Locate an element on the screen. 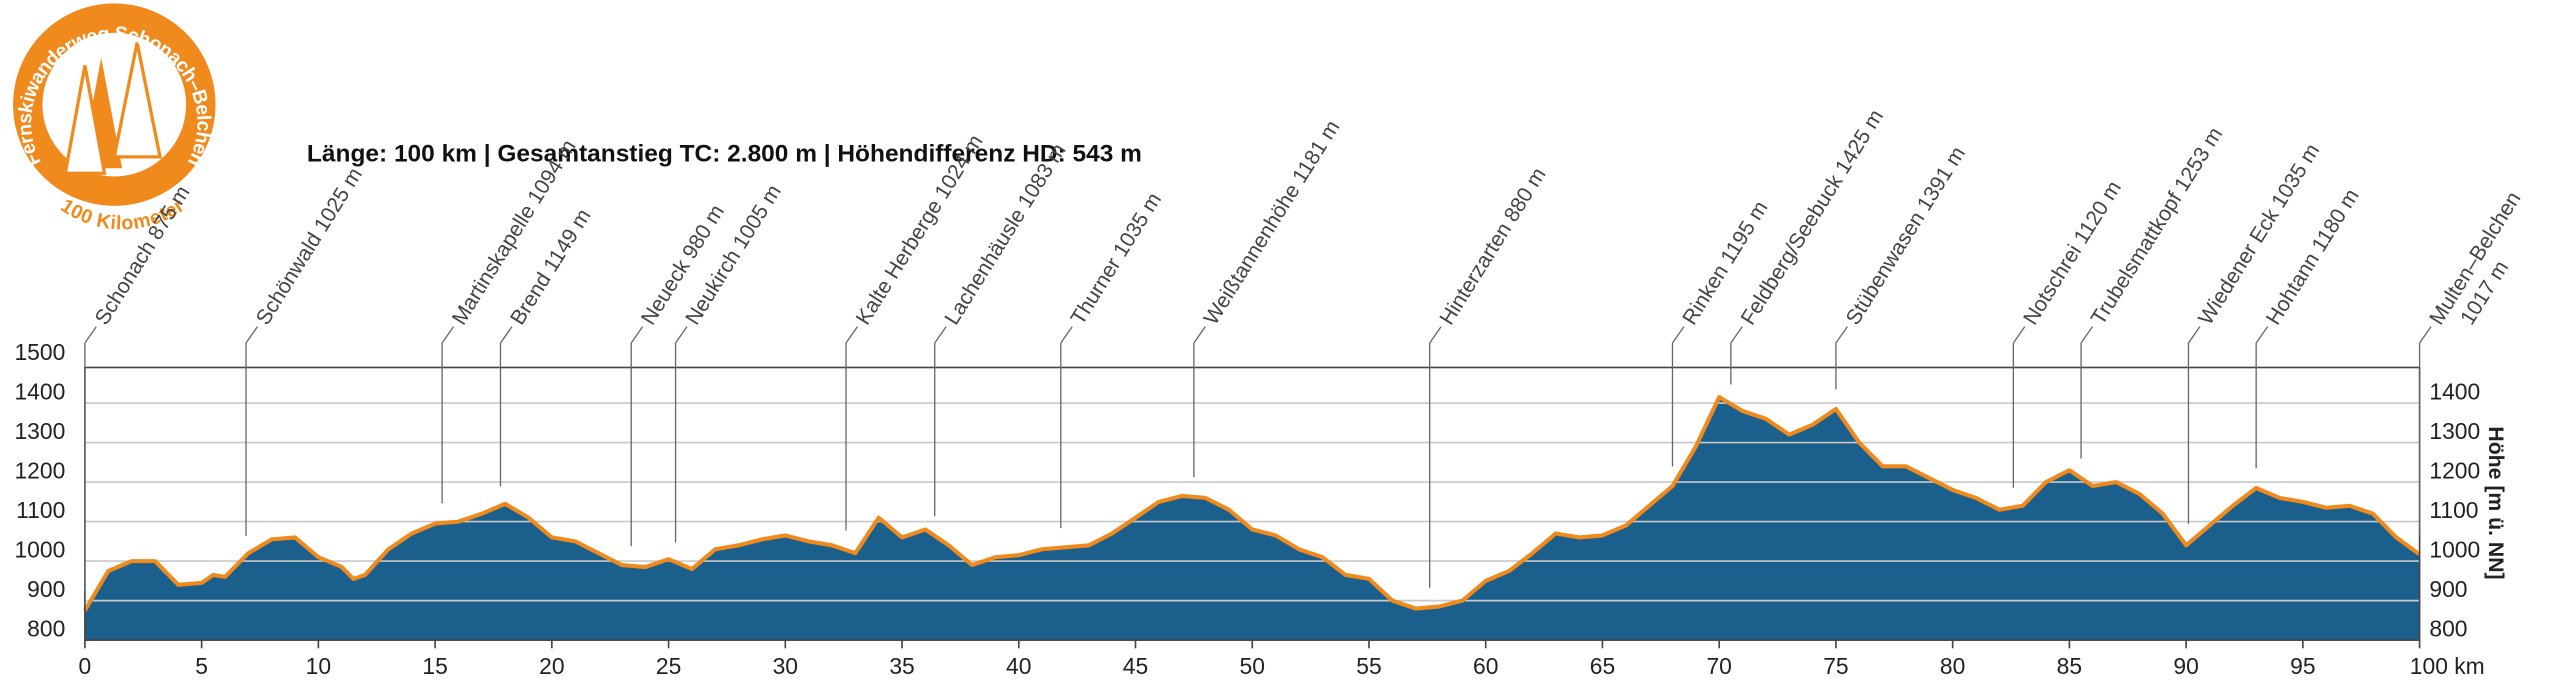 Image resolution: width=2560 pixels, height=686 pixels. y-tick-label: 800 is located at coordinates (46, 628).